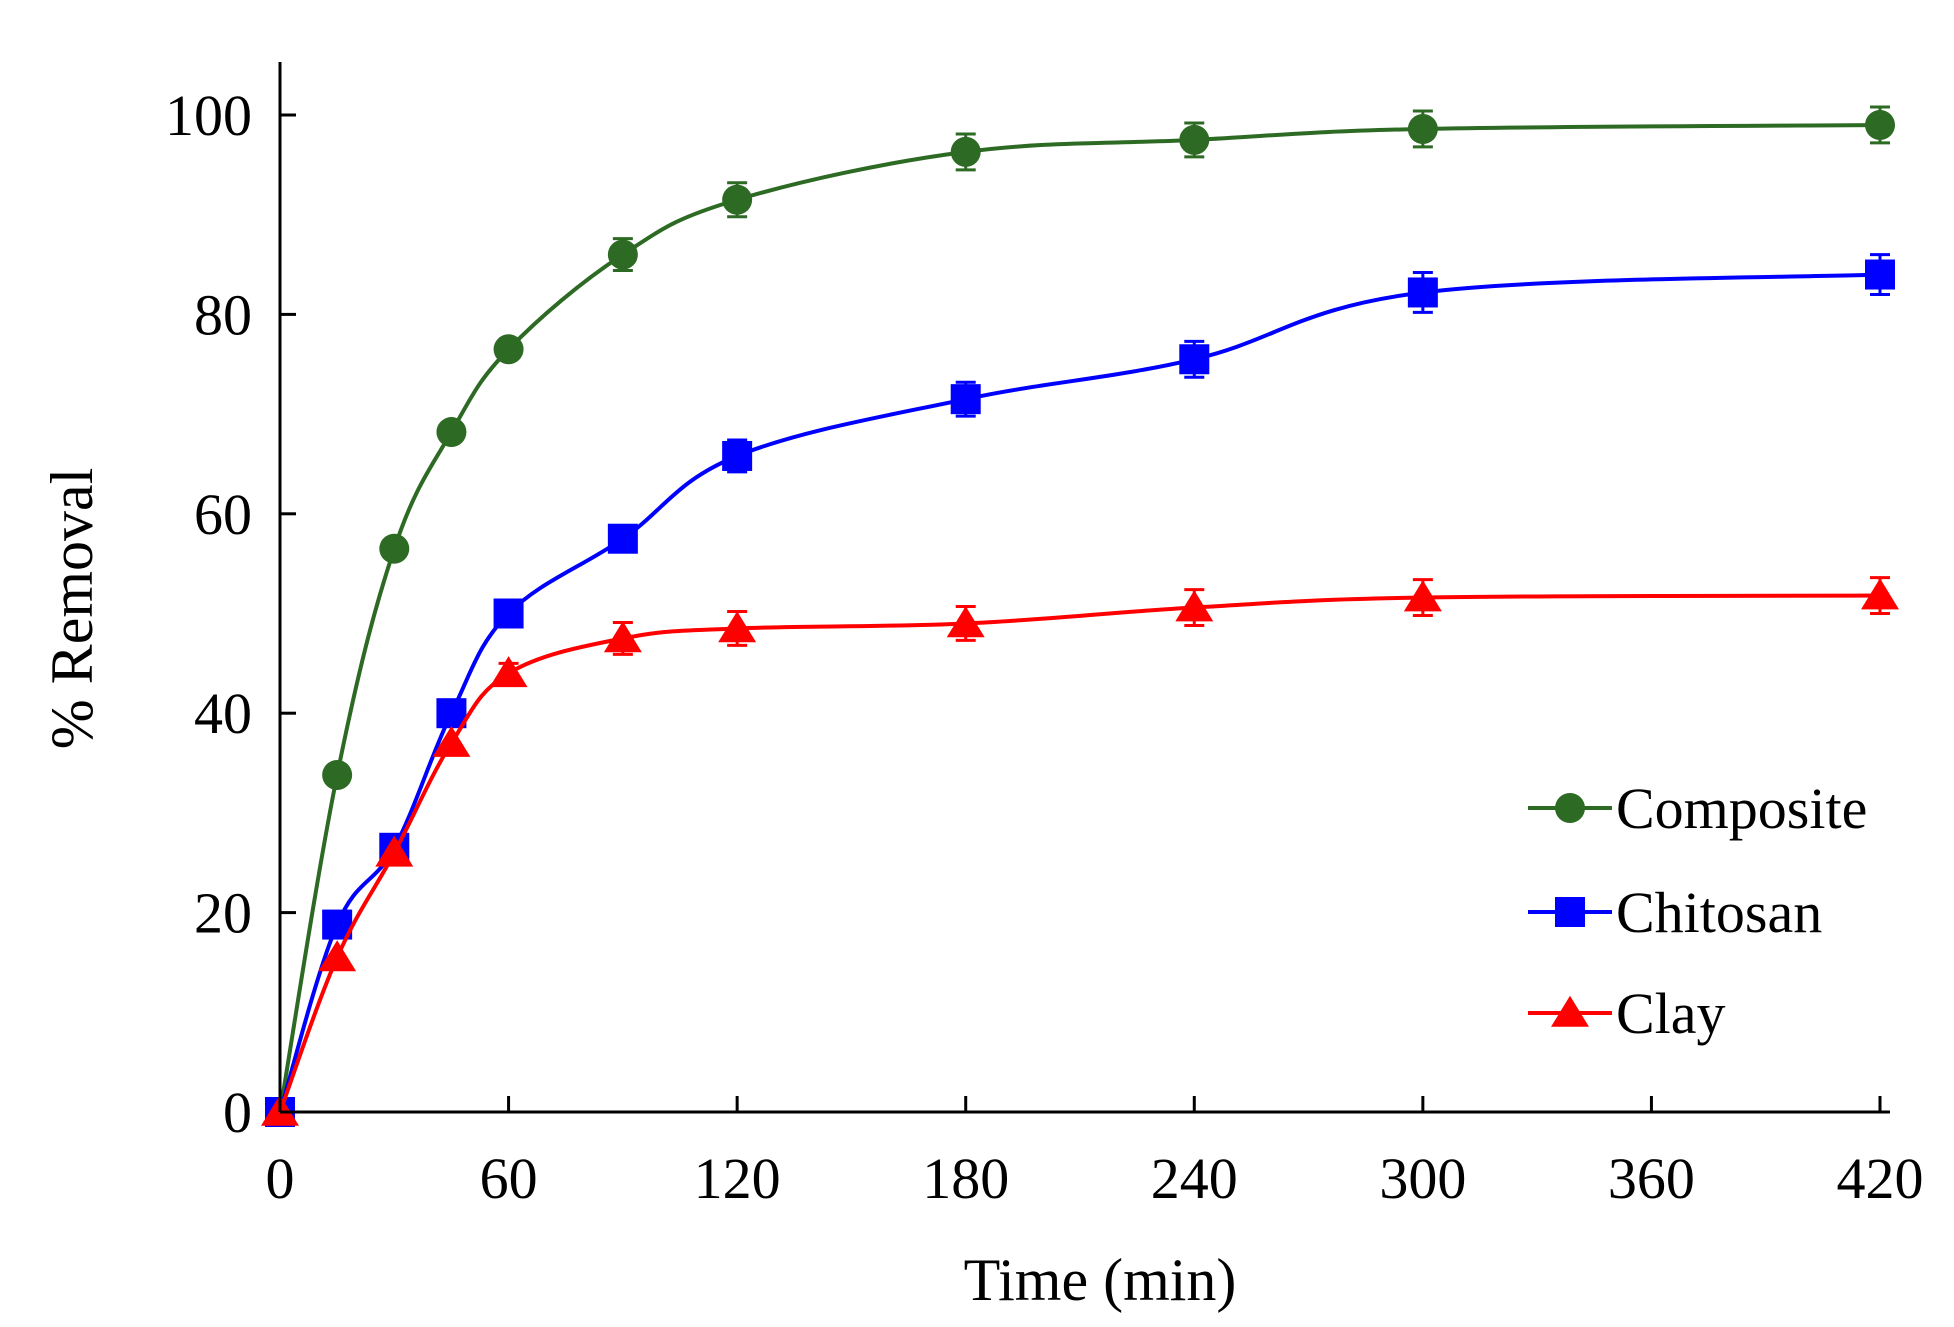 The image size is (1954, 1327). I want to click on legend: Composite Chitosan Clay, so click(1697, 911).